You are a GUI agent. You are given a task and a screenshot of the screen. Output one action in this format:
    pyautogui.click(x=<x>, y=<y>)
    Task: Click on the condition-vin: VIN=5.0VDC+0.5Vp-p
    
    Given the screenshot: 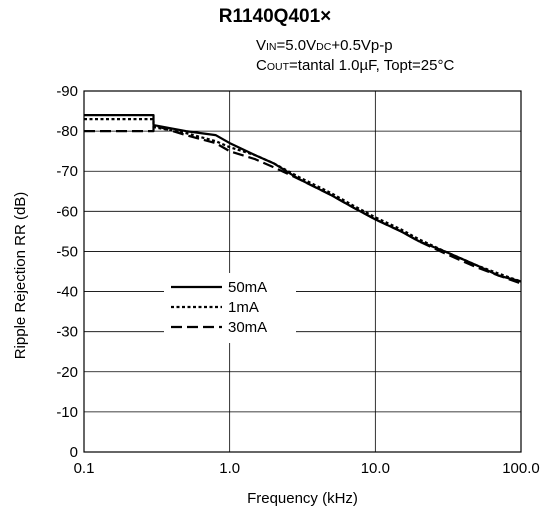 What is the action you would take?
    pyautogui.click(x=324, y=45)
    